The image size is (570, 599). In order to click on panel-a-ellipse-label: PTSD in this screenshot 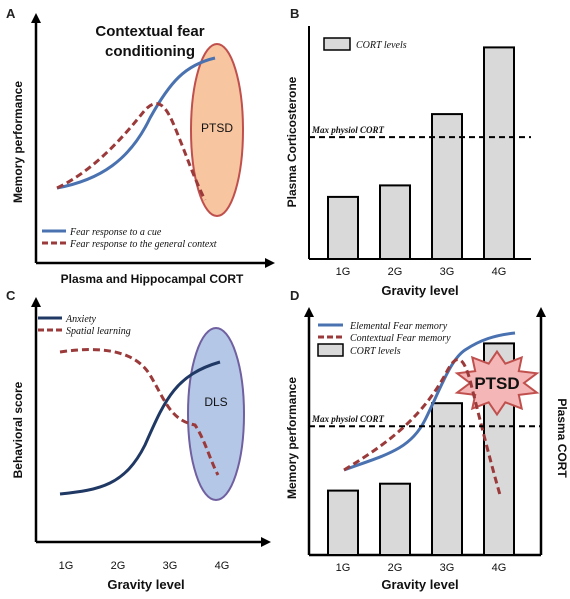, I will do `click(217, 128)`.